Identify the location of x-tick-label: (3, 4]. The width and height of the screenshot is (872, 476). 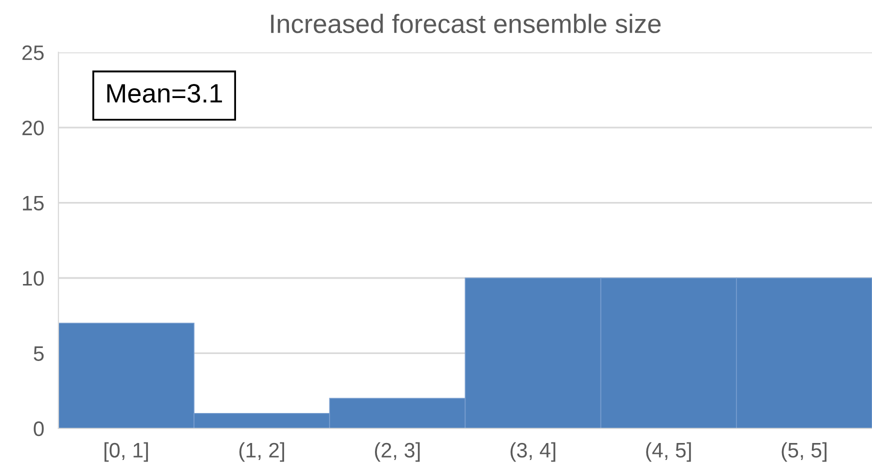
(533, 452).